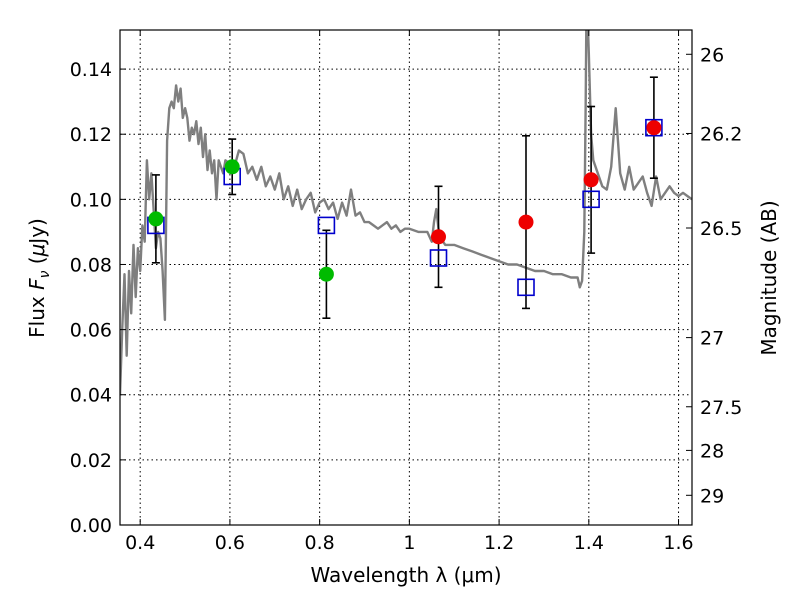 The image size is (800, 600). I want to click on y-tick-label: 0.10, so click(91, 200).